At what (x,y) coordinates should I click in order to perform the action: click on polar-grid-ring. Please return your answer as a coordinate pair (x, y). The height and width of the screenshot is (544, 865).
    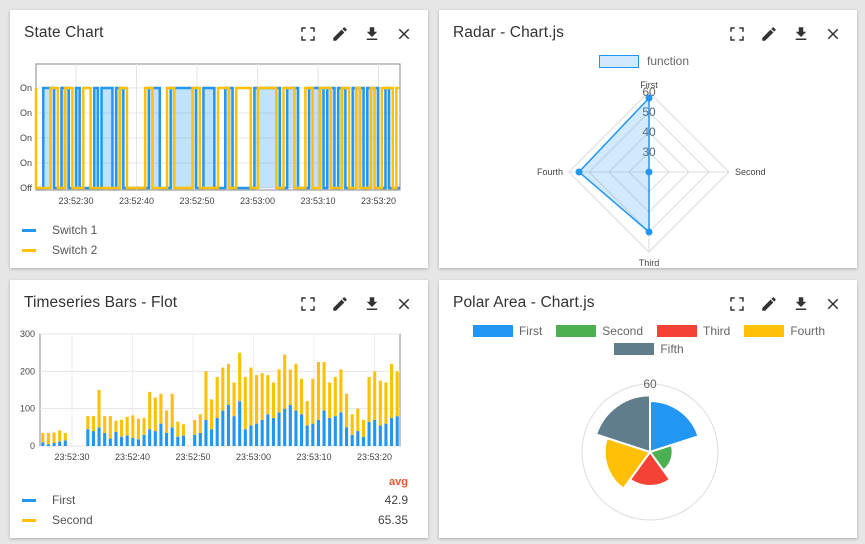
    Looking at the image, I should click on (650, 452).